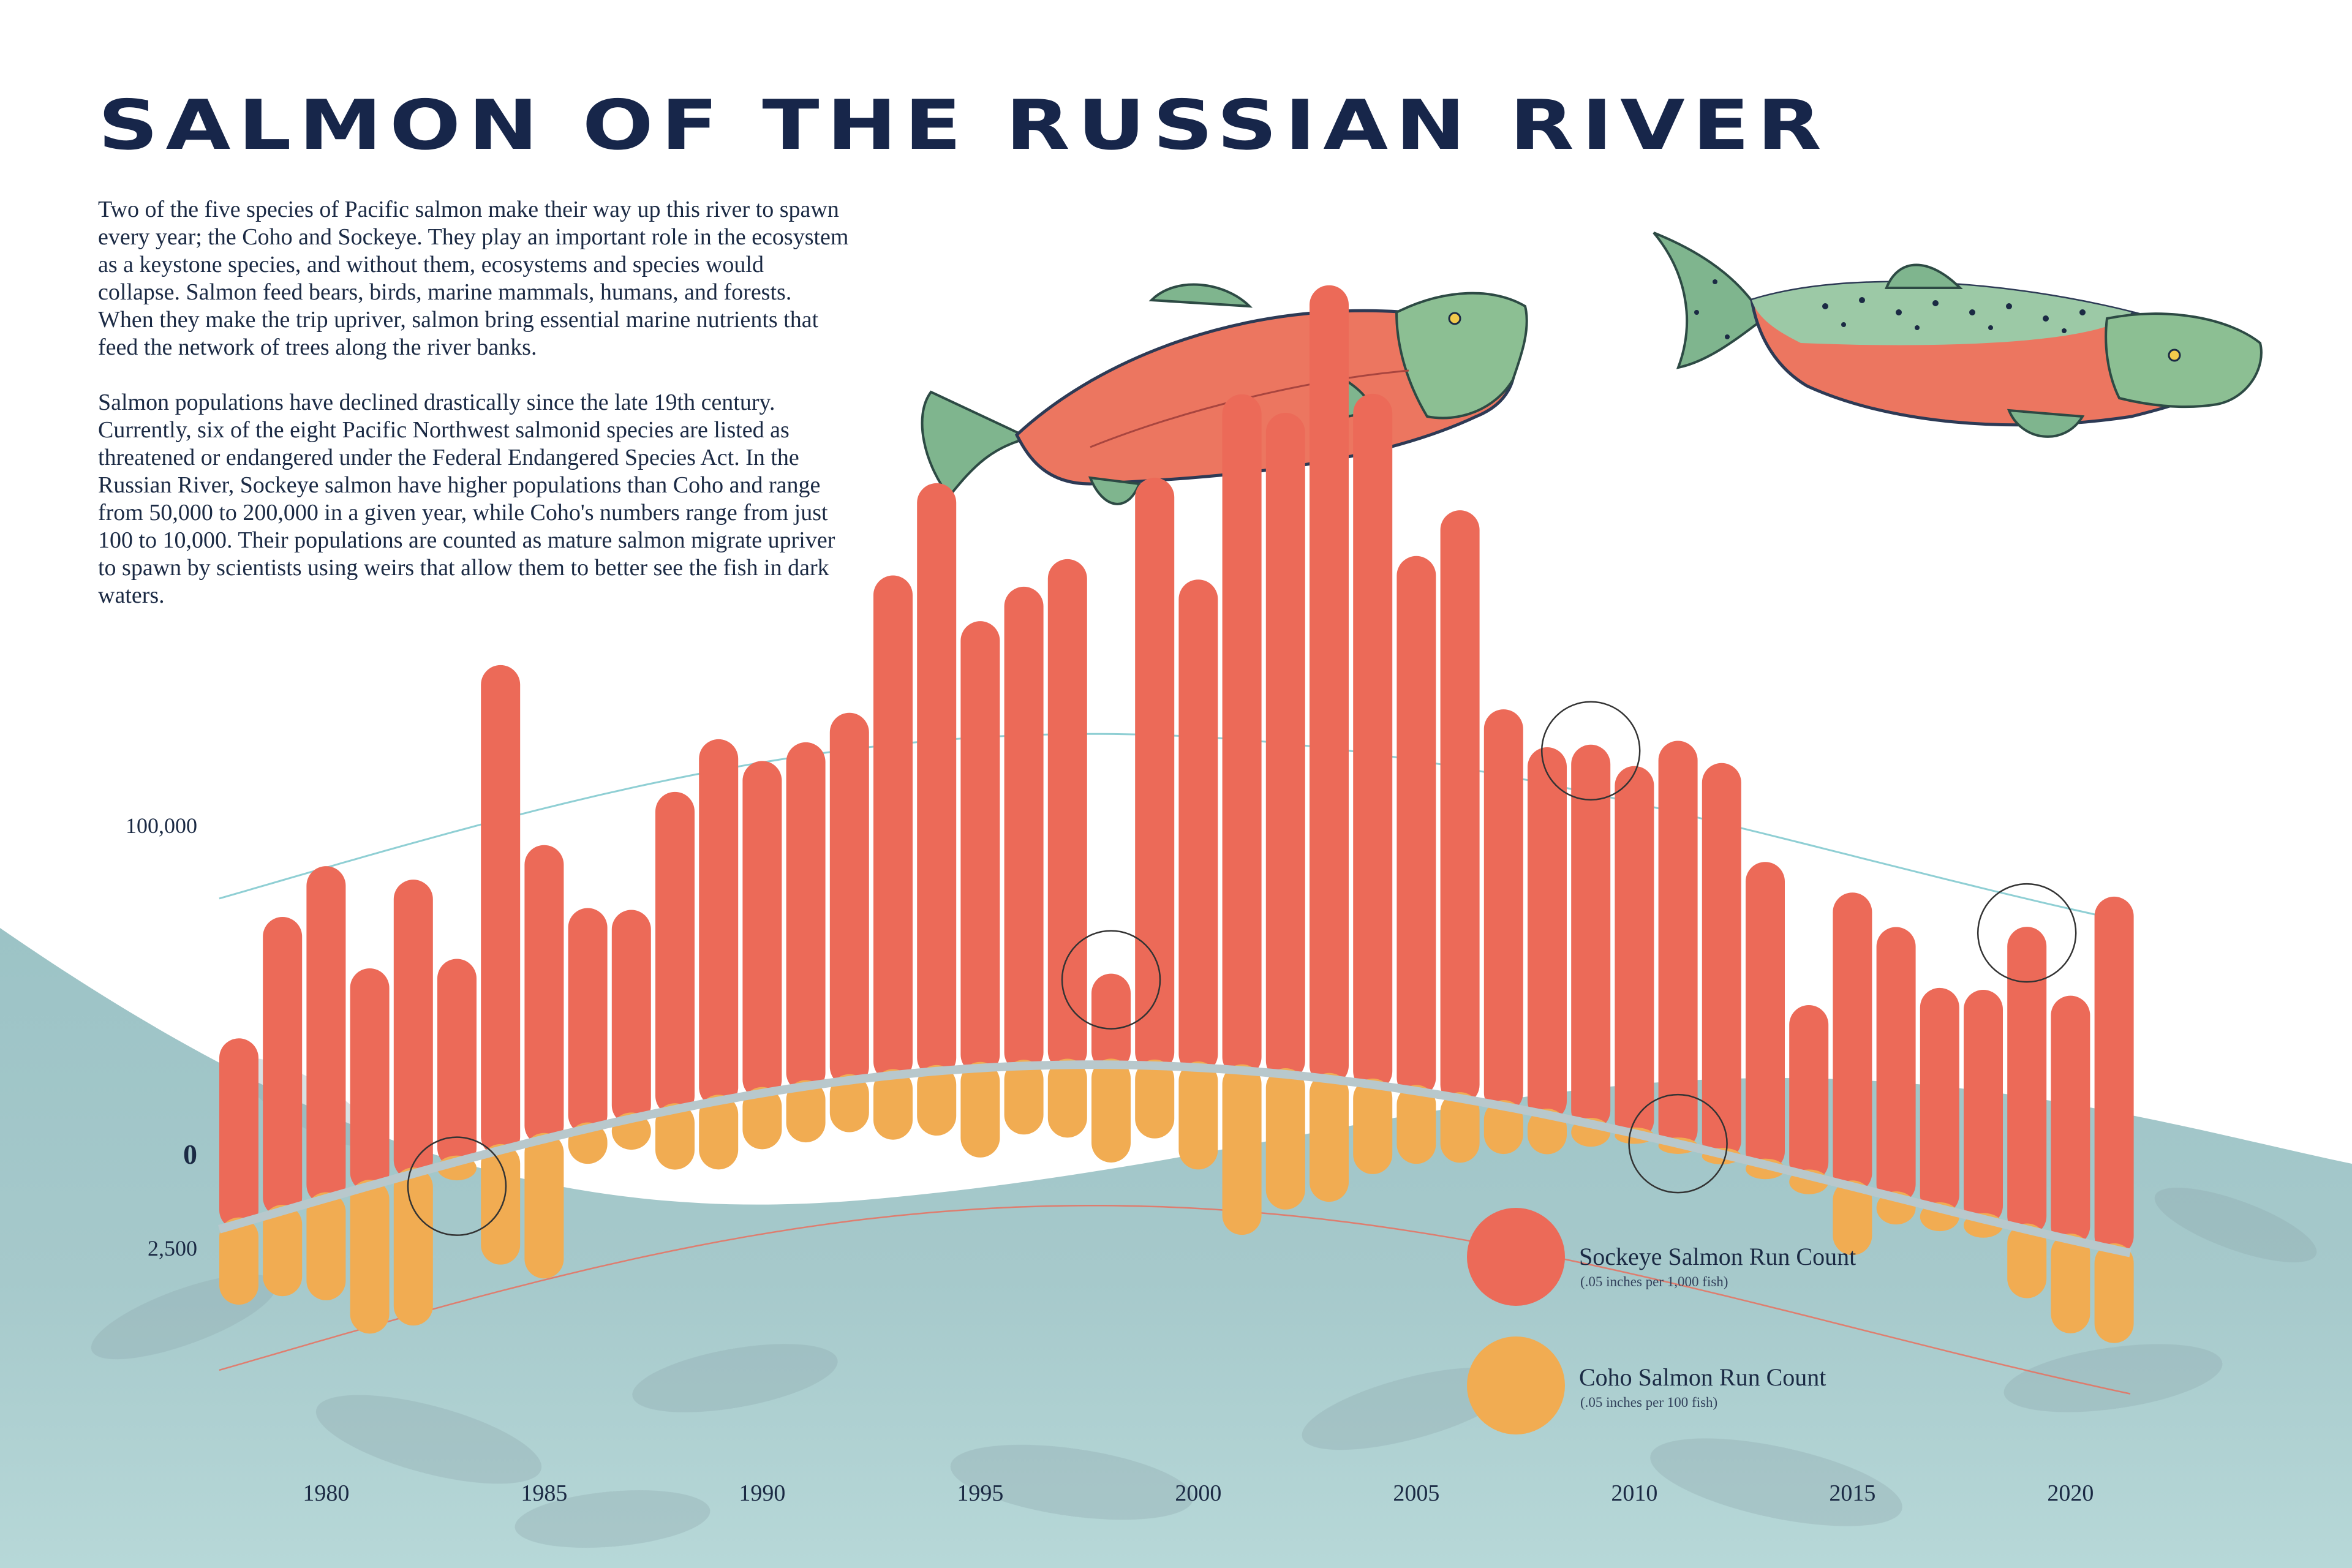 Image resolution: width=2352 pixels, height=1568 pixels. What do you see at coordinates (980, 1110) in the screenshot?
I see `coho-bar-1995` at bounding box center [980, 1110].